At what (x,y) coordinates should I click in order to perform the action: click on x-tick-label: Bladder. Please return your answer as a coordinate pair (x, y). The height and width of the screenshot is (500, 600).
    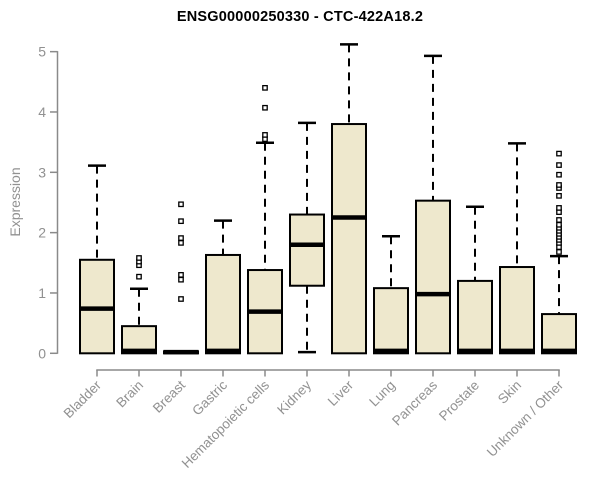
    Looking at the image, I should click on (83, 399).